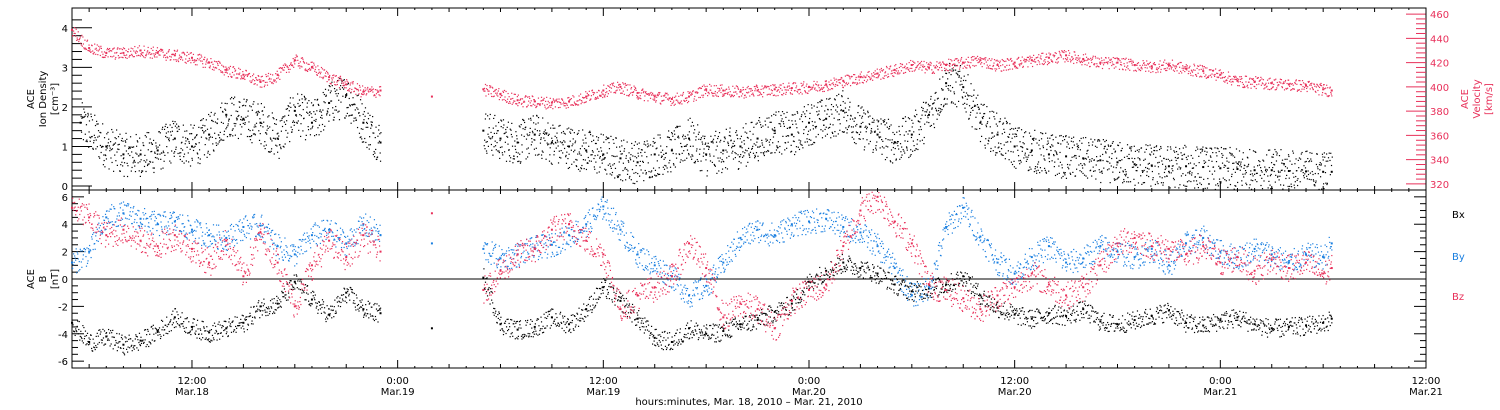  Describe the element at coordinates (1439, 112) in the screenshot. I see `velocity-y-tick-label: 380` at that location.